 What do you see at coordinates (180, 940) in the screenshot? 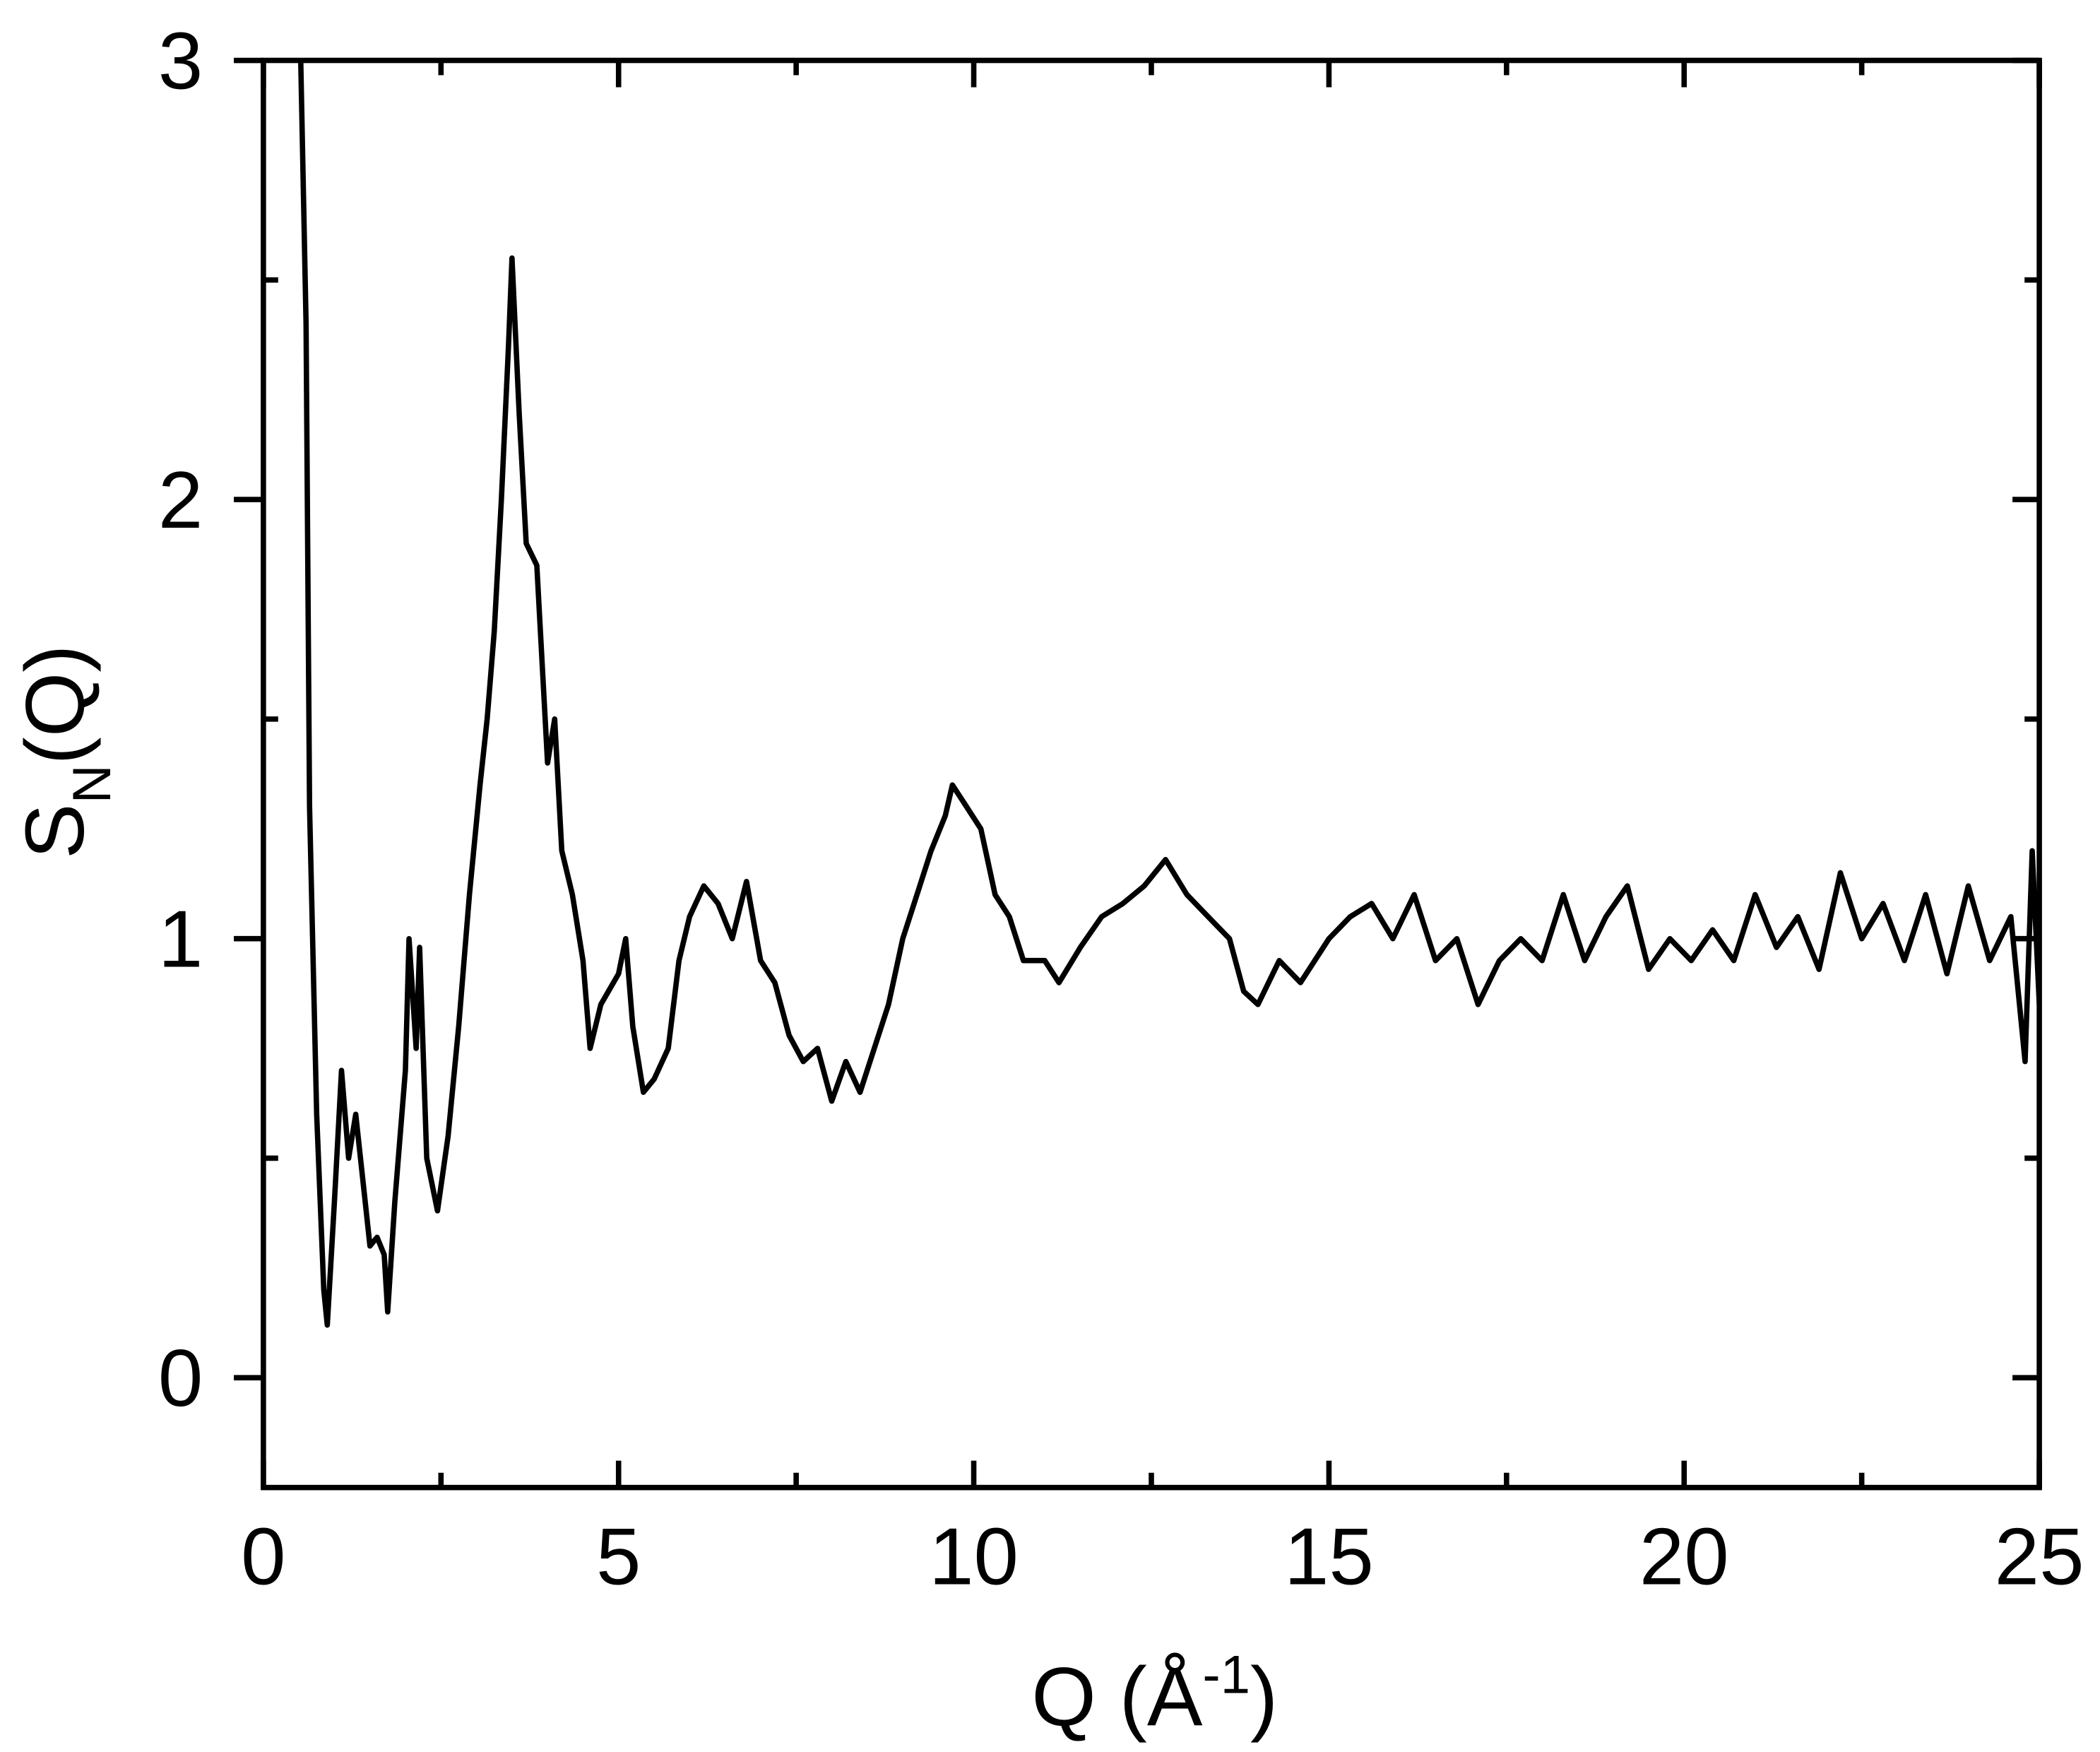
I see `y-tick-label: 1` at bounding box center [180, 940].